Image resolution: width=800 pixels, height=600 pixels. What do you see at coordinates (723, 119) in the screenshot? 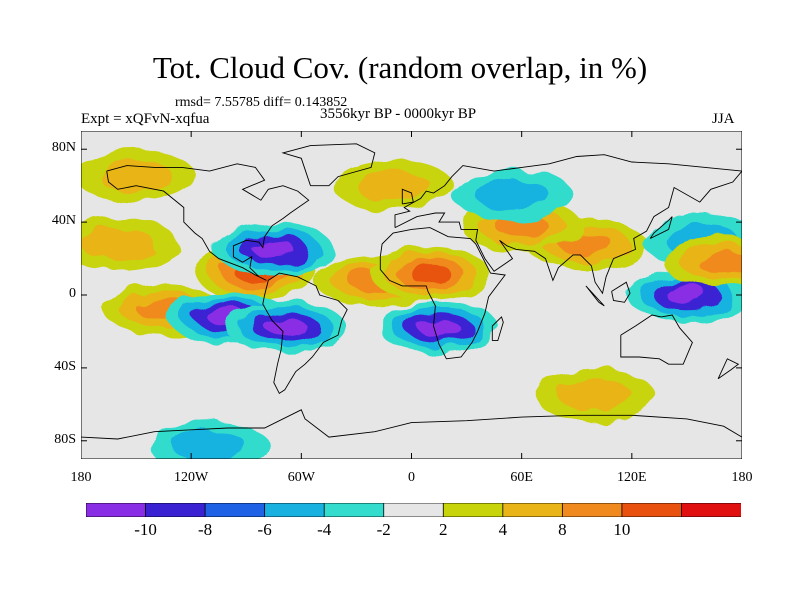
I see `season-label: JJA` at bounding box center [723, 119].